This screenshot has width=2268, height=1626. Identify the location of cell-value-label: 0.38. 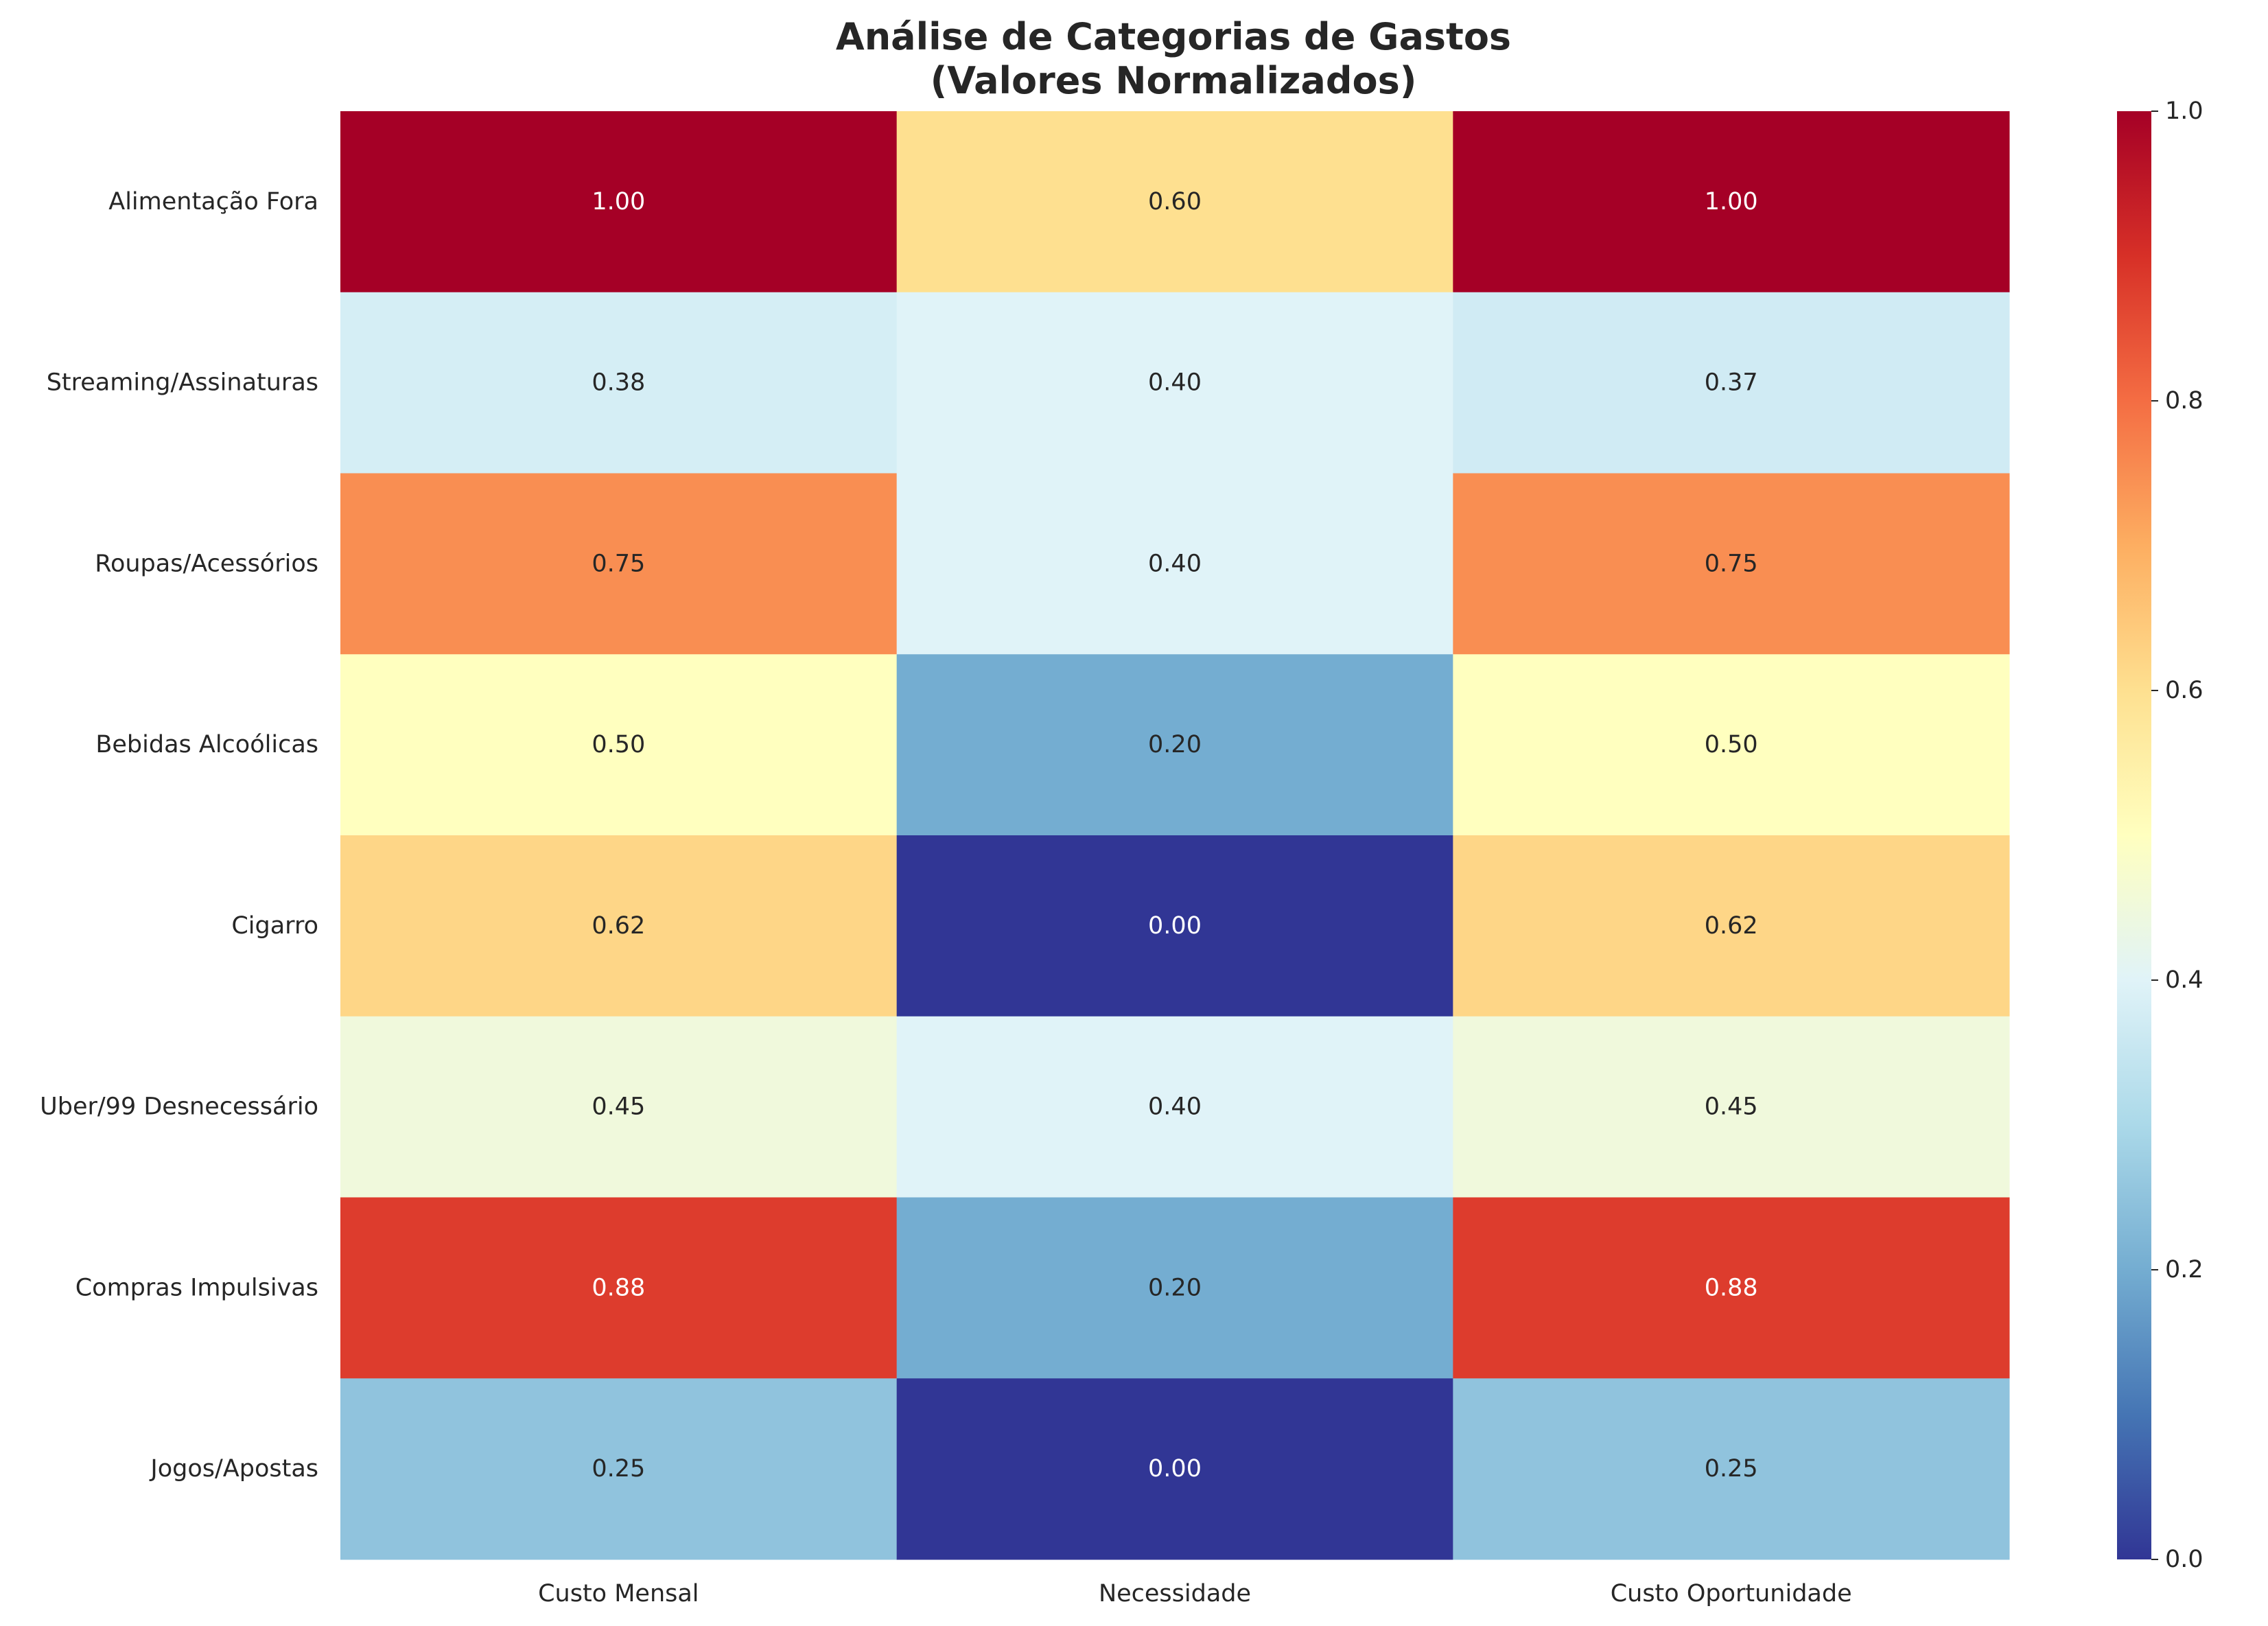
(618, 383).